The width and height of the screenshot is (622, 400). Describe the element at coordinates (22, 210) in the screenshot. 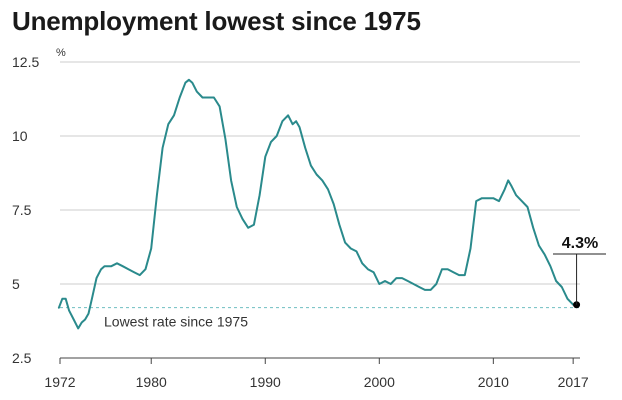

I see `y-tick-label: 7.5` at that location.